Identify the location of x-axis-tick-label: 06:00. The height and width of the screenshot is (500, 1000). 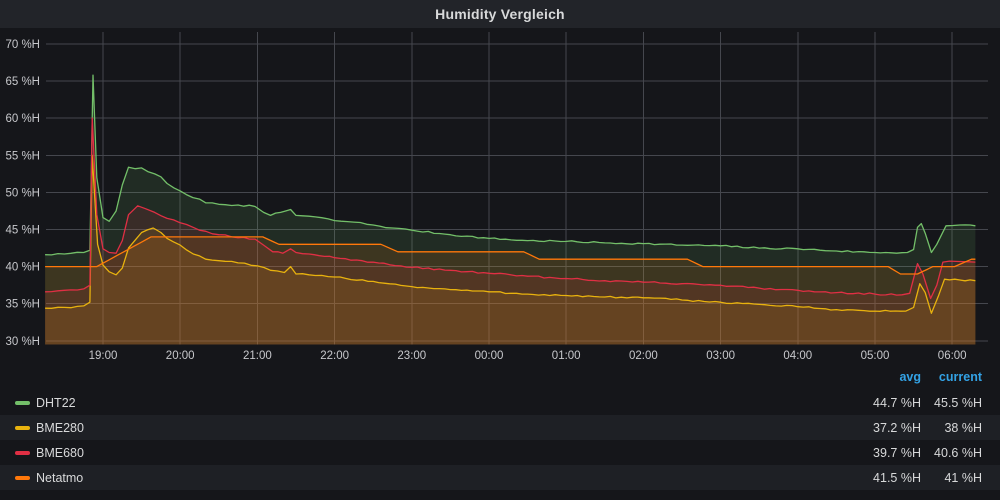
(952, 356).